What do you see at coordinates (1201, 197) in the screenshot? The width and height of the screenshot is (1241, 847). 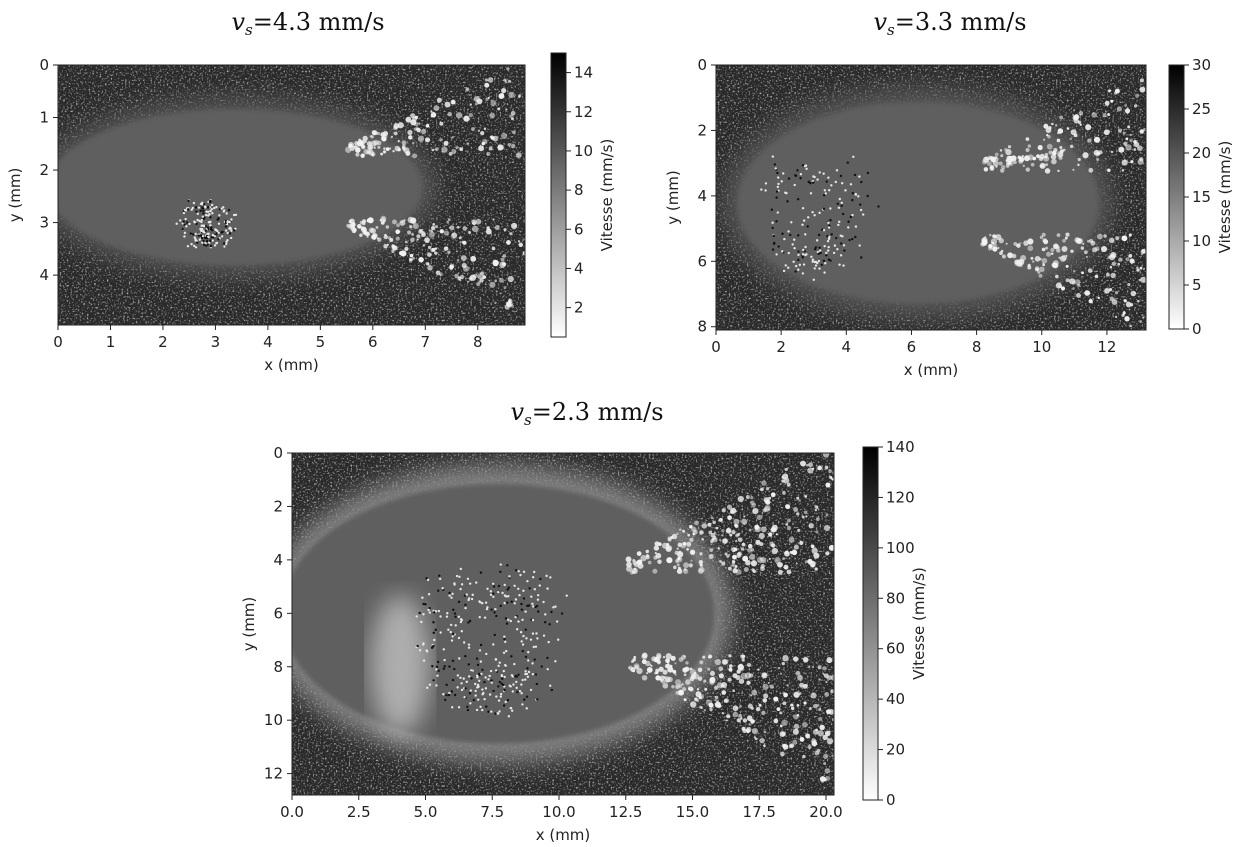 I see `colorbar-tick-label: 15` at bounding box center [1201, 197].